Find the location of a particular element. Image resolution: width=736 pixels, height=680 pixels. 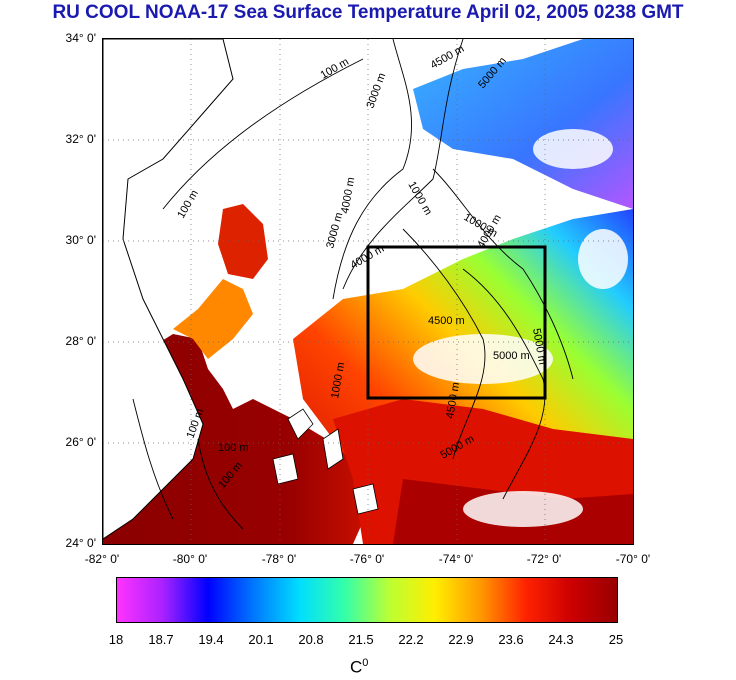

colorbar-tick: 21.5 is located at coordinates (361, 639).